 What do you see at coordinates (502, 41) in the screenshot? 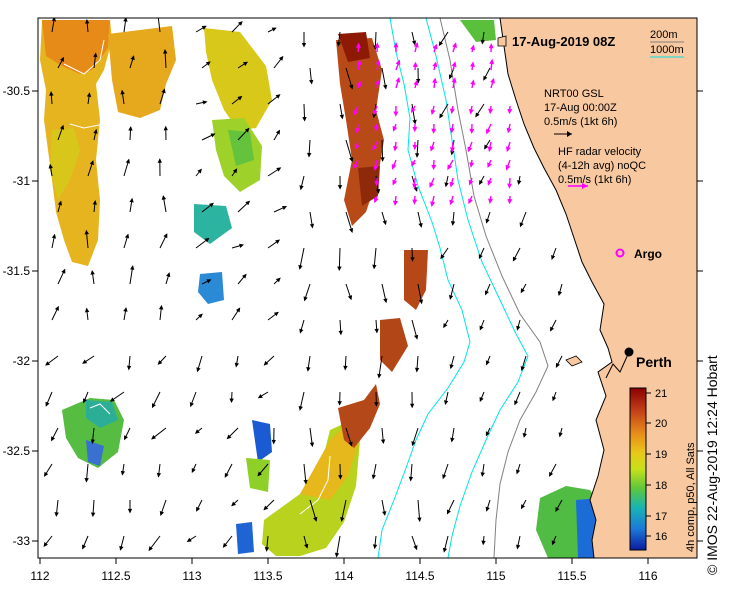
I see `island` at bounding box center [502, 41].